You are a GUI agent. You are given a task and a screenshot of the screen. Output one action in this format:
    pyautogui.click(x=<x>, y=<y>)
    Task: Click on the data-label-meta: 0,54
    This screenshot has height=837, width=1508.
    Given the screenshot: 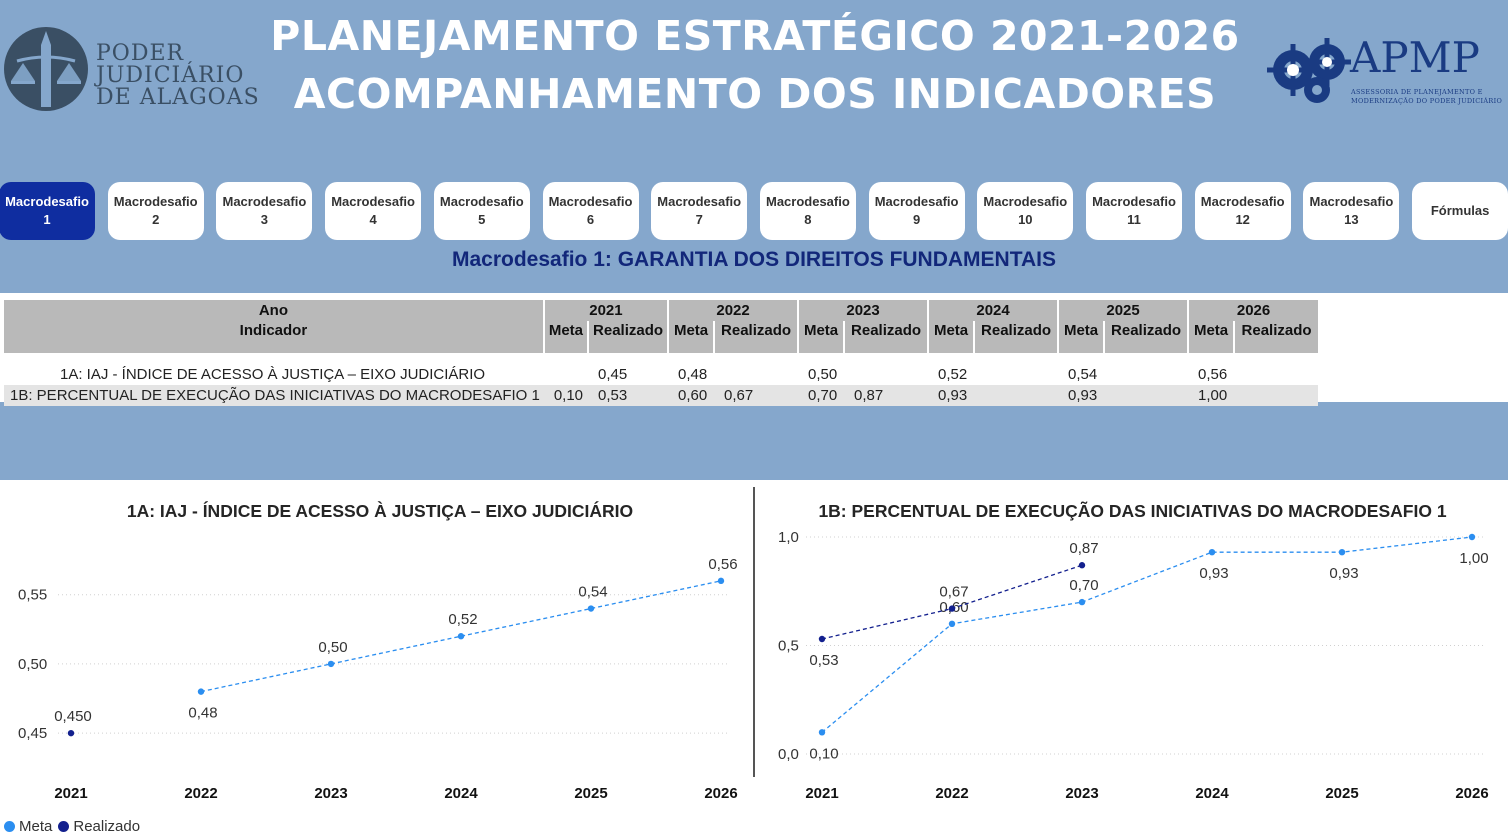 What is the action you would take?
    pyautogui.click(x=592, y=592)
    